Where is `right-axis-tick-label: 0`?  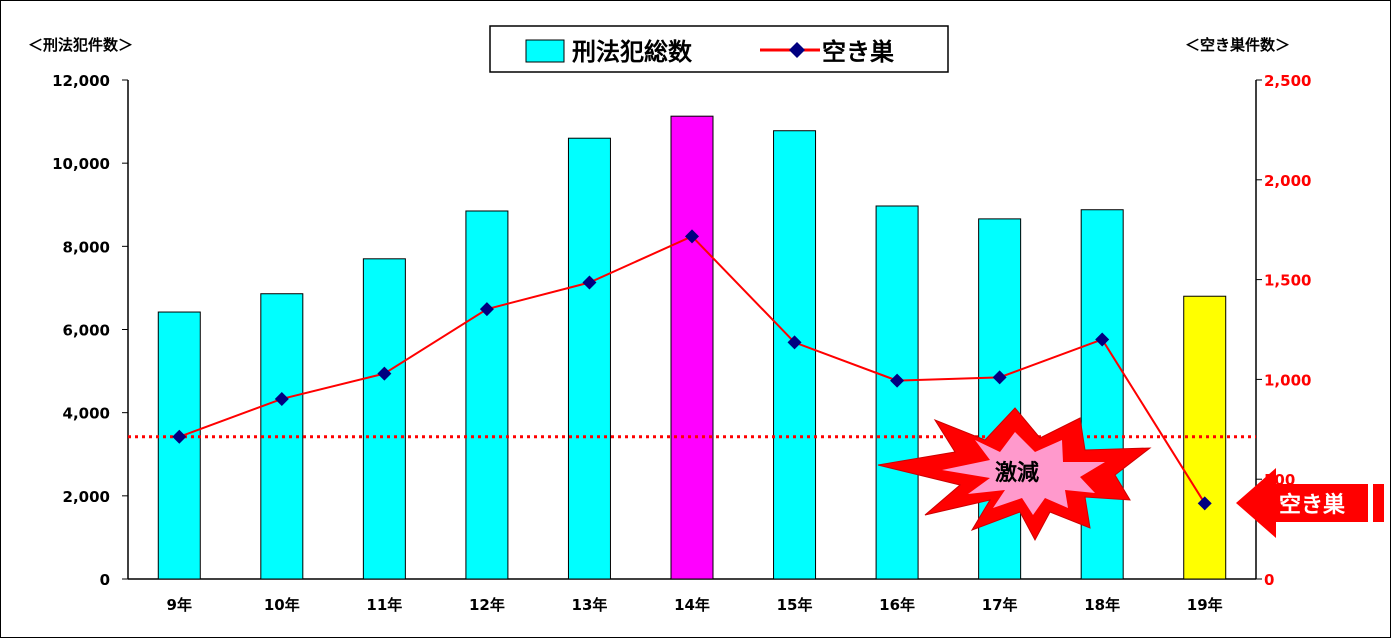
right-axis-tick-label: 0 is located at coordinates (1269, 580).